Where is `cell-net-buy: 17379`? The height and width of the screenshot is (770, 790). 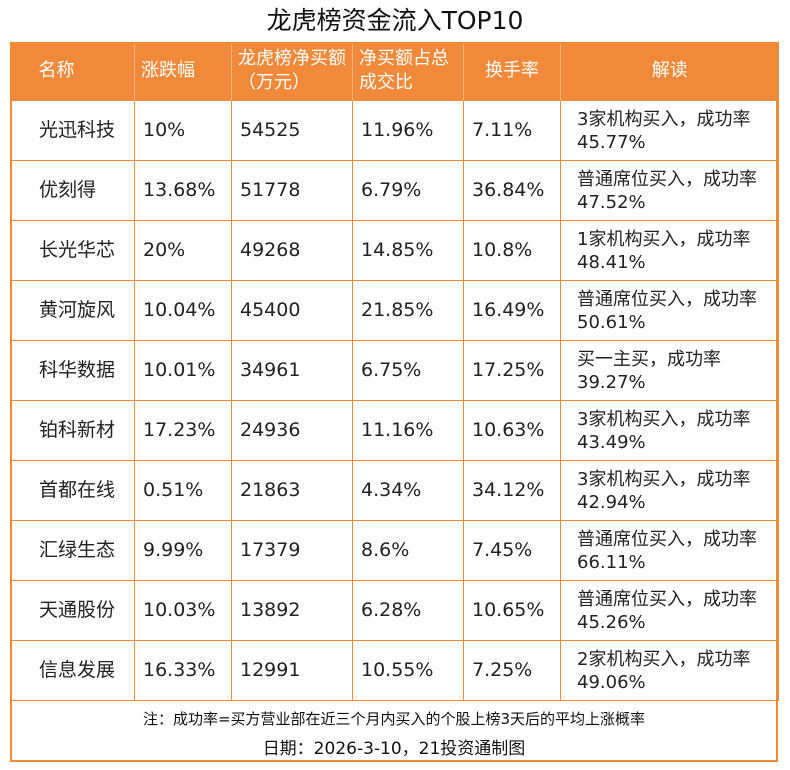 cell-net-buy: 17379 is located at coordinates (292, 550).